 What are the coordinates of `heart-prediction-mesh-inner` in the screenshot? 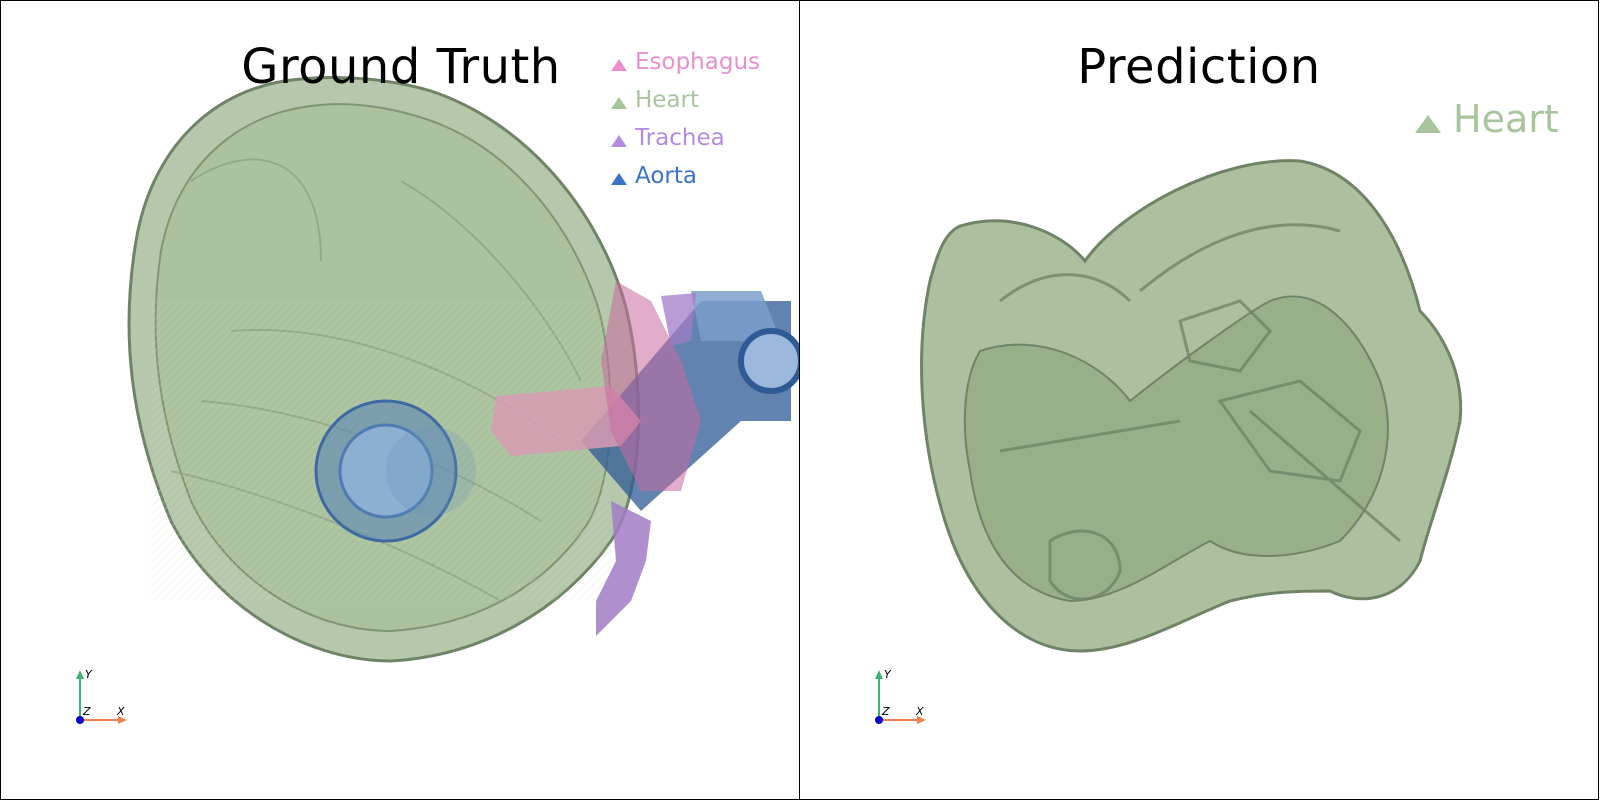 It's located at (1176, 449).